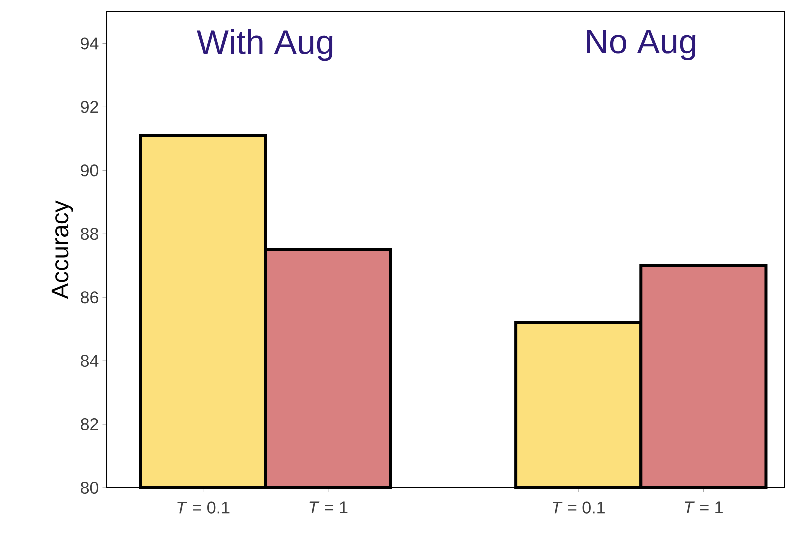 The height and width of the screenshot is (540, 790). Describe the element at coordinates (90, 170) in the screenshot. I see `y-tick-label: 90` at that location.